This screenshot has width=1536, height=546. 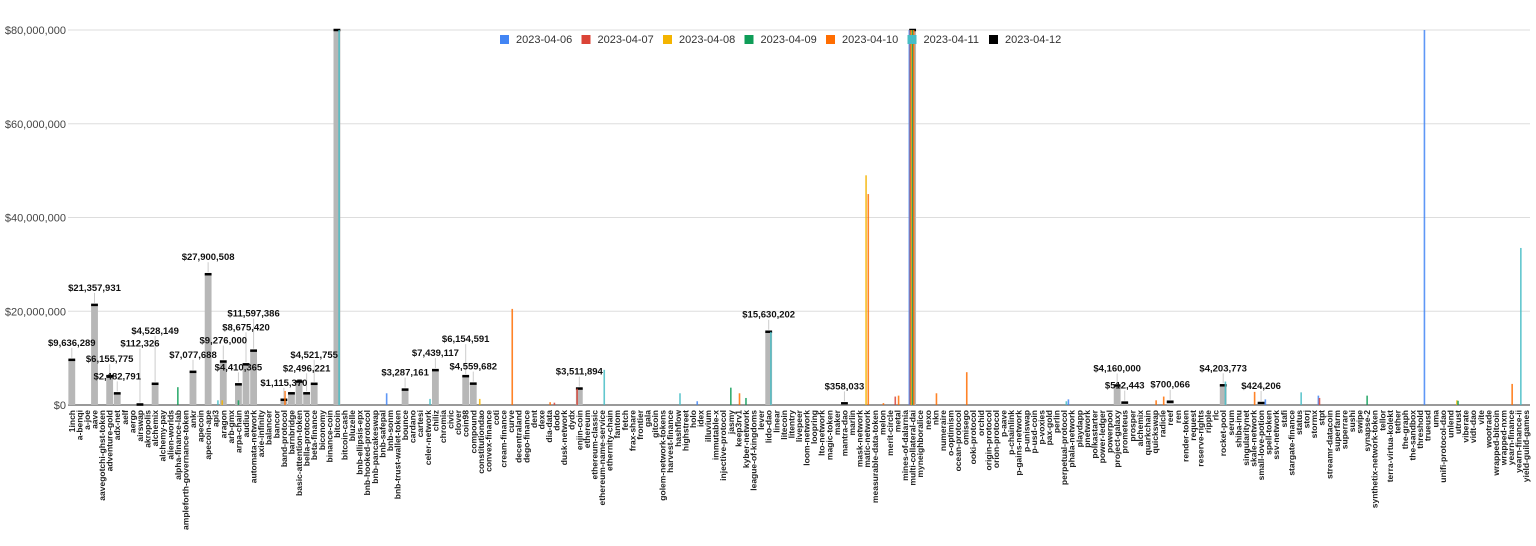 I want to click on x-tick-label: curve, so click(x=511, y=421).